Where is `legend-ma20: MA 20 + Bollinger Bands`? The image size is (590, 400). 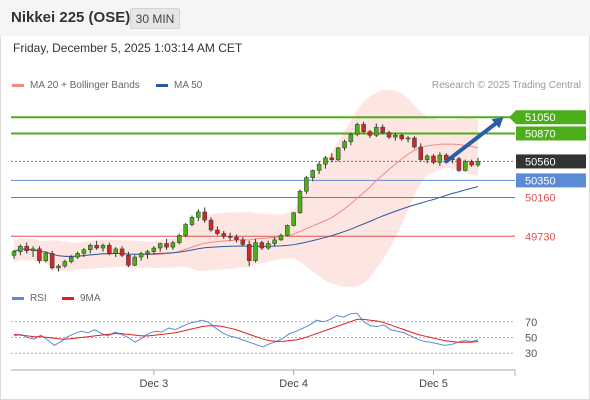 legend-ma20: MA 20 + Bollinger Bands is located at coordinates (76, 85).